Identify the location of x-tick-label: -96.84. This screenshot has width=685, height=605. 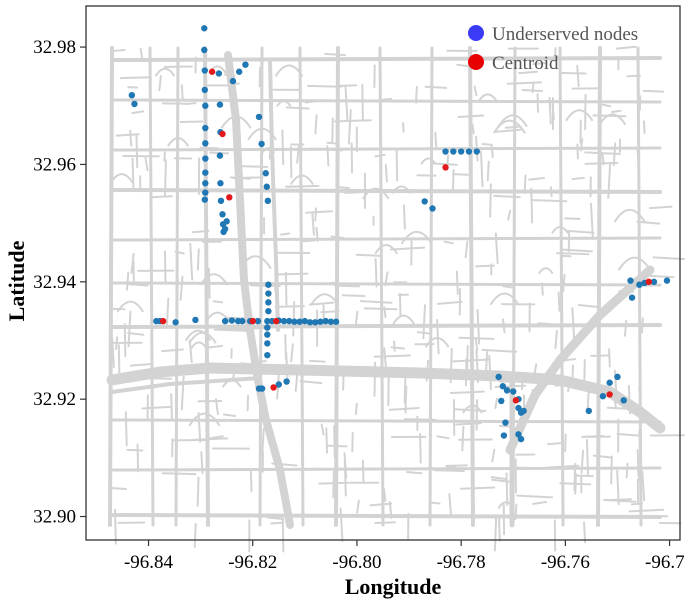
(149, 562).